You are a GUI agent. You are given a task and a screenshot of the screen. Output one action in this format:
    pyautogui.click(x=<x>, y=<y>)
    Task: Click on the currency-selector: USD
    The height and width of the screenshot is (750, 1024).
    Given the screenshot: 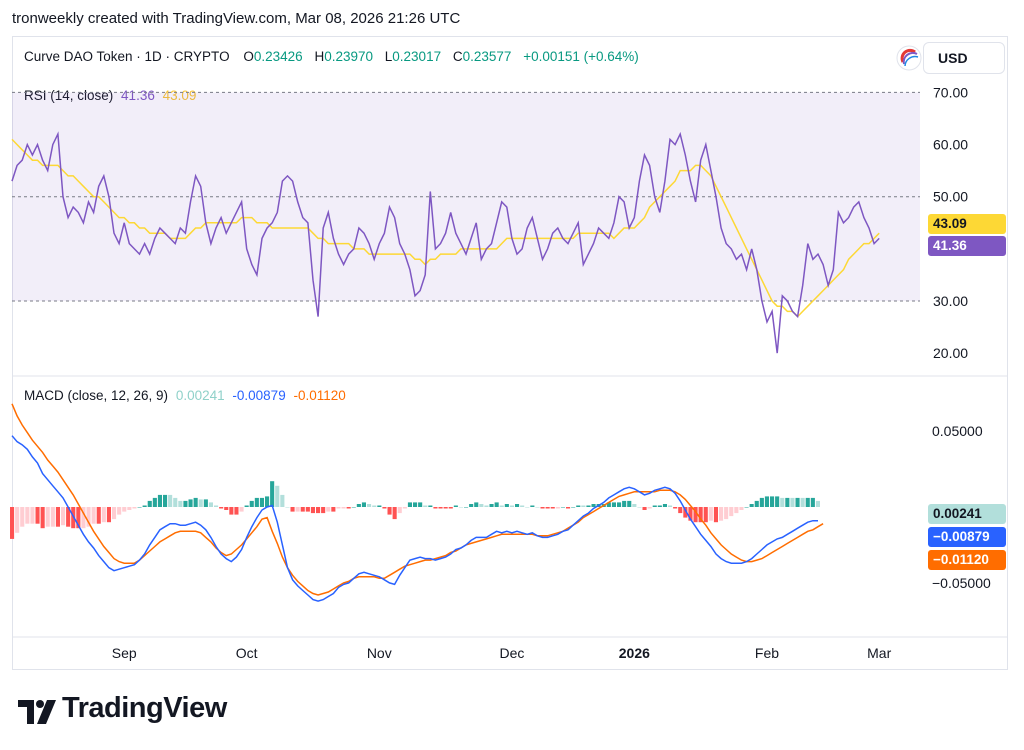 What is the action you would take?
    pyautogui.click(x=964, y=58)
    